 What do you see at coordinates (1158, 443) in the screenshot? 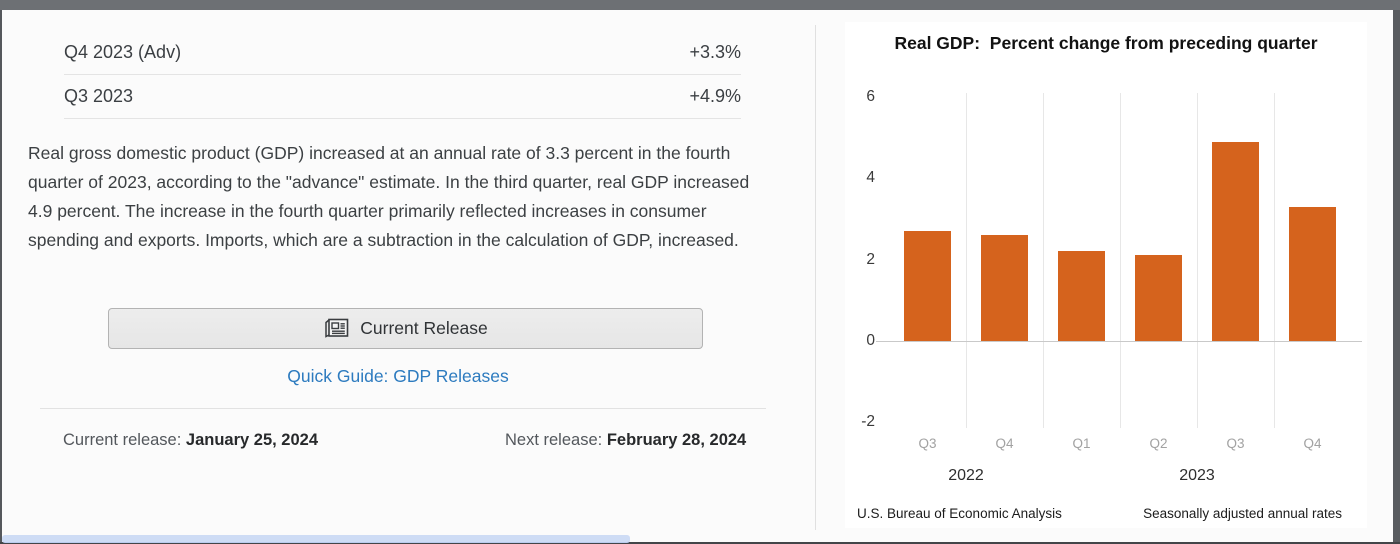
I see `x-axis-quarter-label: Q2` at bounding box center [1158, 443].